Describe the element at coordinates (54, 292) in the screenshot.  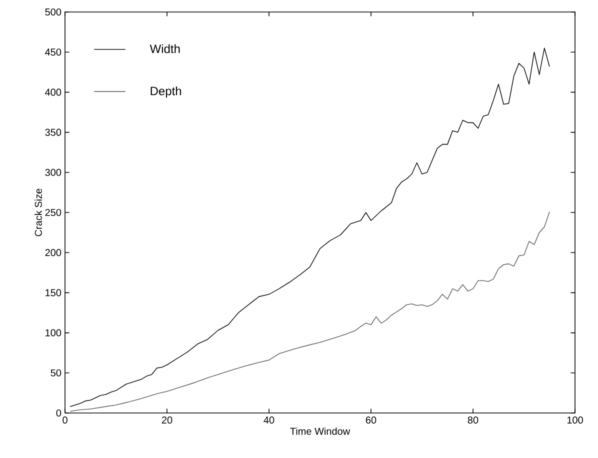
I see `y-tick-label: 150` at that location.